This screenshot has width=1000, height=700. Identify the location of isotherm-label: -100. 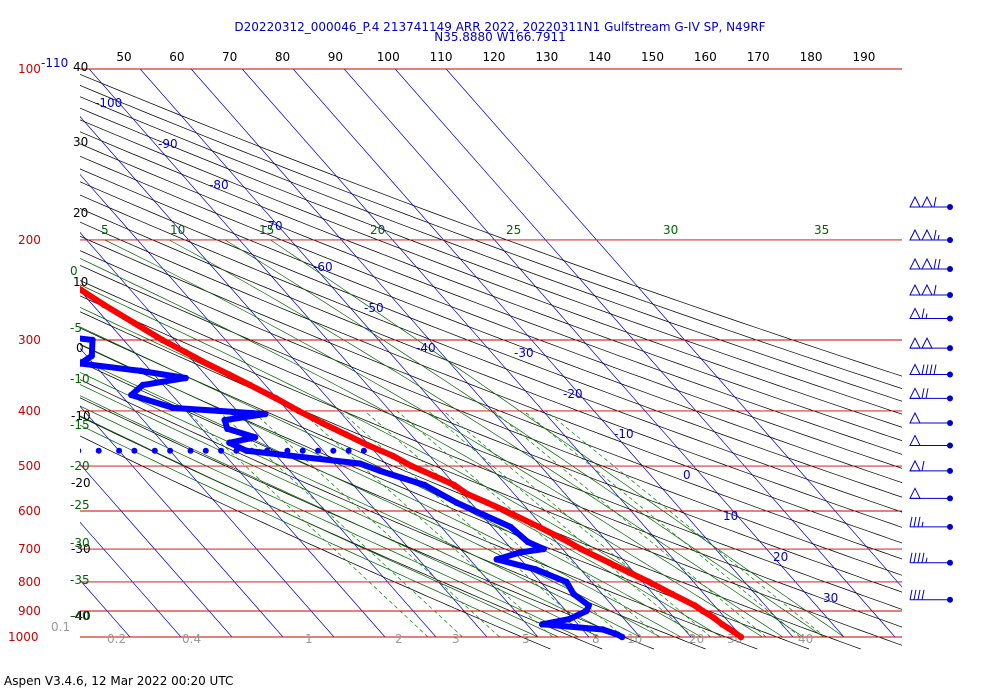
(108, 103).